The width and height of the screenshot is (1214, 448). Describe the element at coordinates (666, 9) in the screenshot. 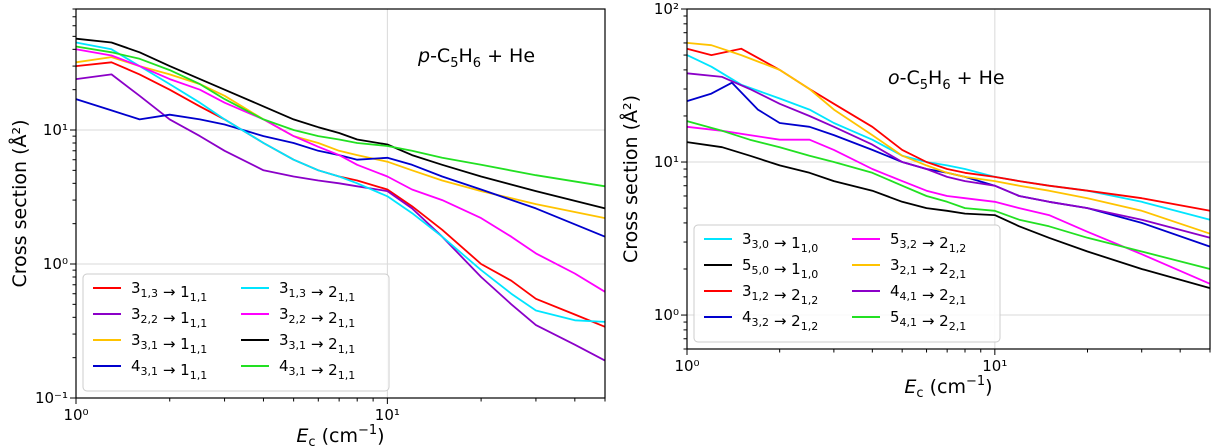

I see `y-tick-label: 10²` at that location.